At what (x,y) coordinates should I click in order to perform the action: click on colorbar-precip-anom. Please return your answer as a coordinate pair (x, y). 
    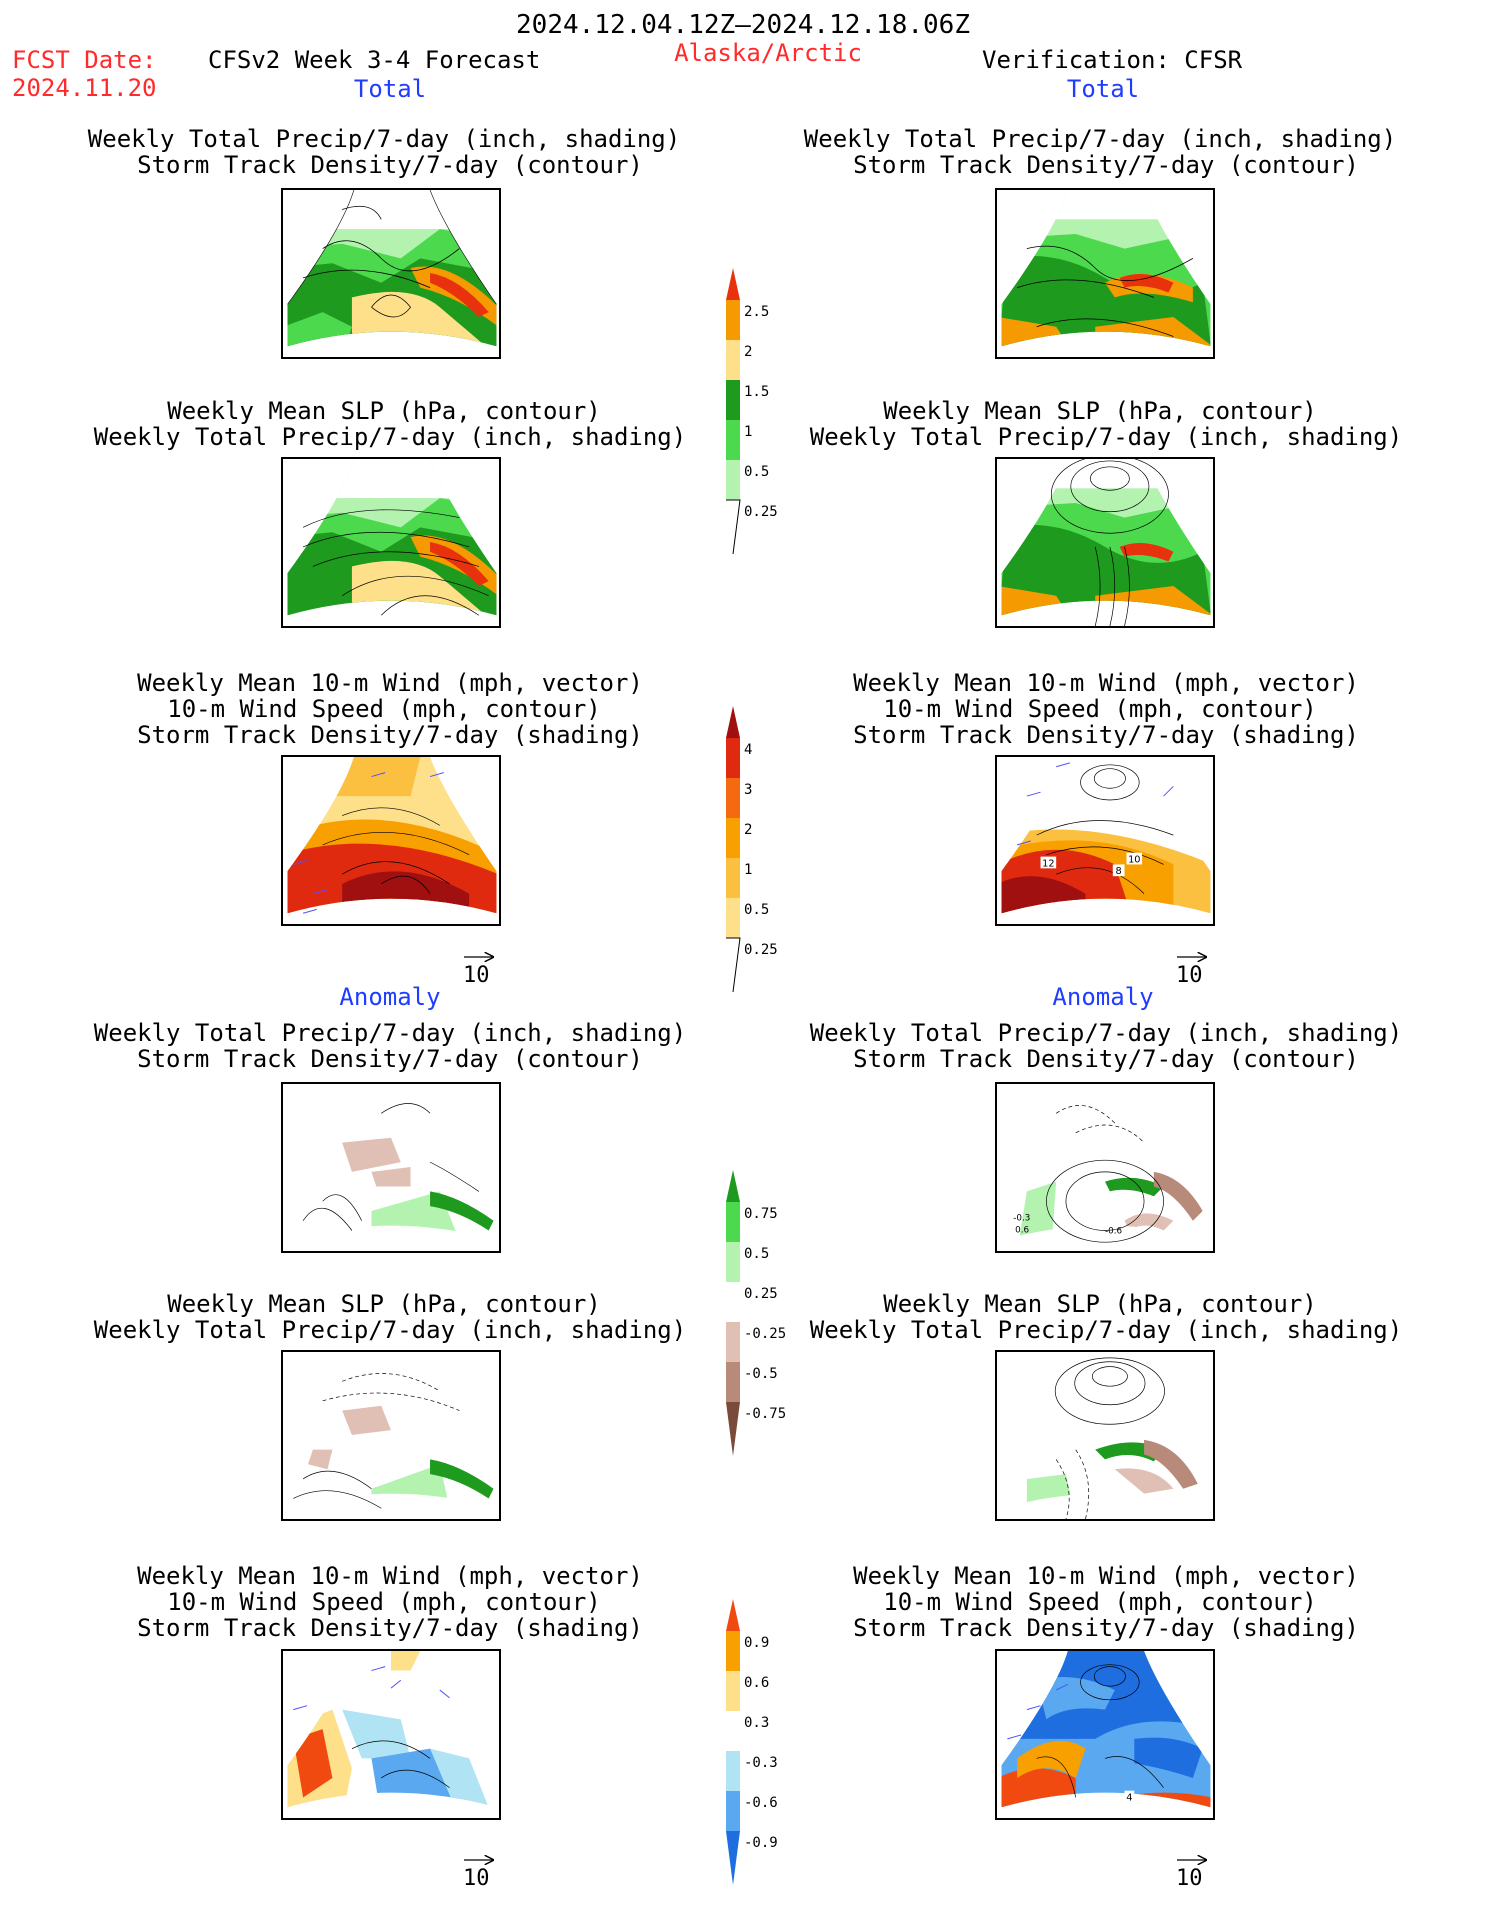
    Looking at the image, I should click on (733, 1313).